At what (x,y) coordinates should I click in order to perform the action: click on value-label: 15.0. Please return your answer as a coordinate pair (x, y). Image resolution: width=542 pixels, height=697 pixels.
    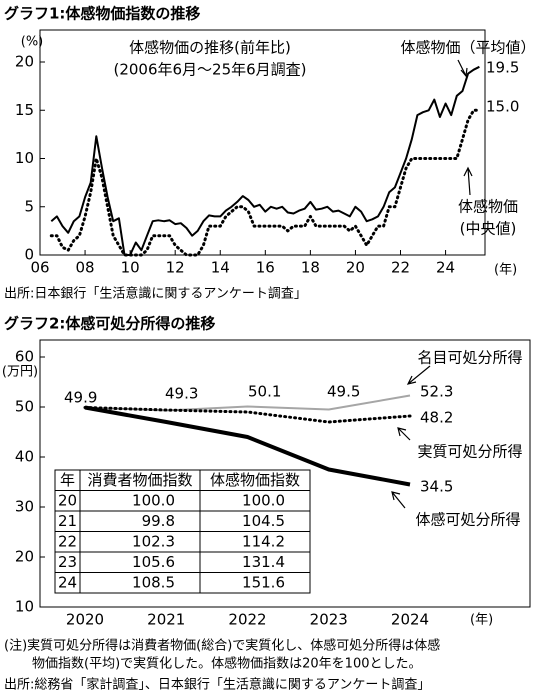
    Looking at the image, I should click on (502, 107).